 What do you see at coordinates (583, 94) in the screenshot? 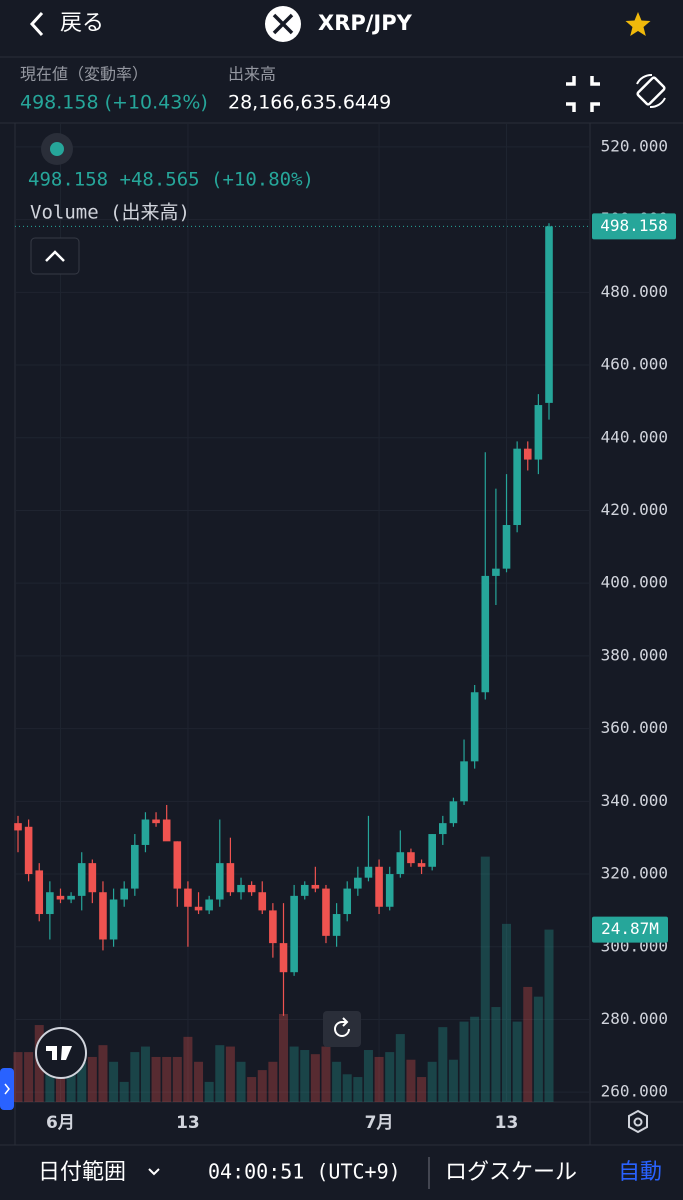
I see `fullscreen-exit-icon` at bounding box center [583, 94].